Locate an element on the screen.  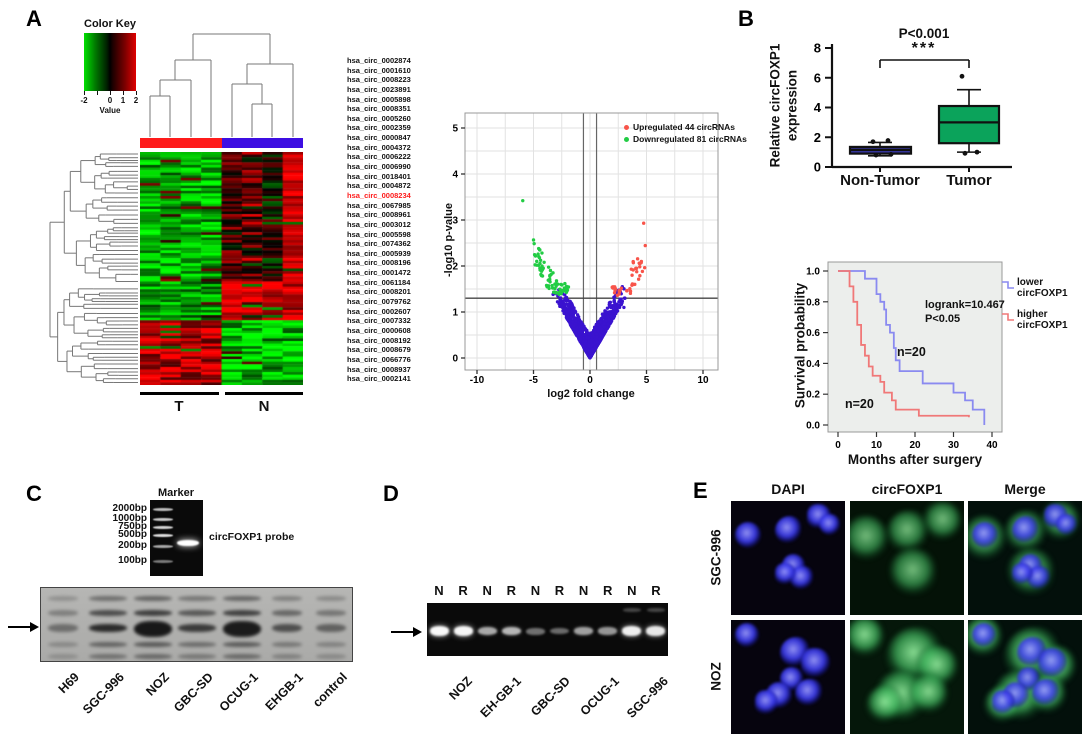
circrna-item: hsa_circ_0002607 is located at coordinates (379, 311).